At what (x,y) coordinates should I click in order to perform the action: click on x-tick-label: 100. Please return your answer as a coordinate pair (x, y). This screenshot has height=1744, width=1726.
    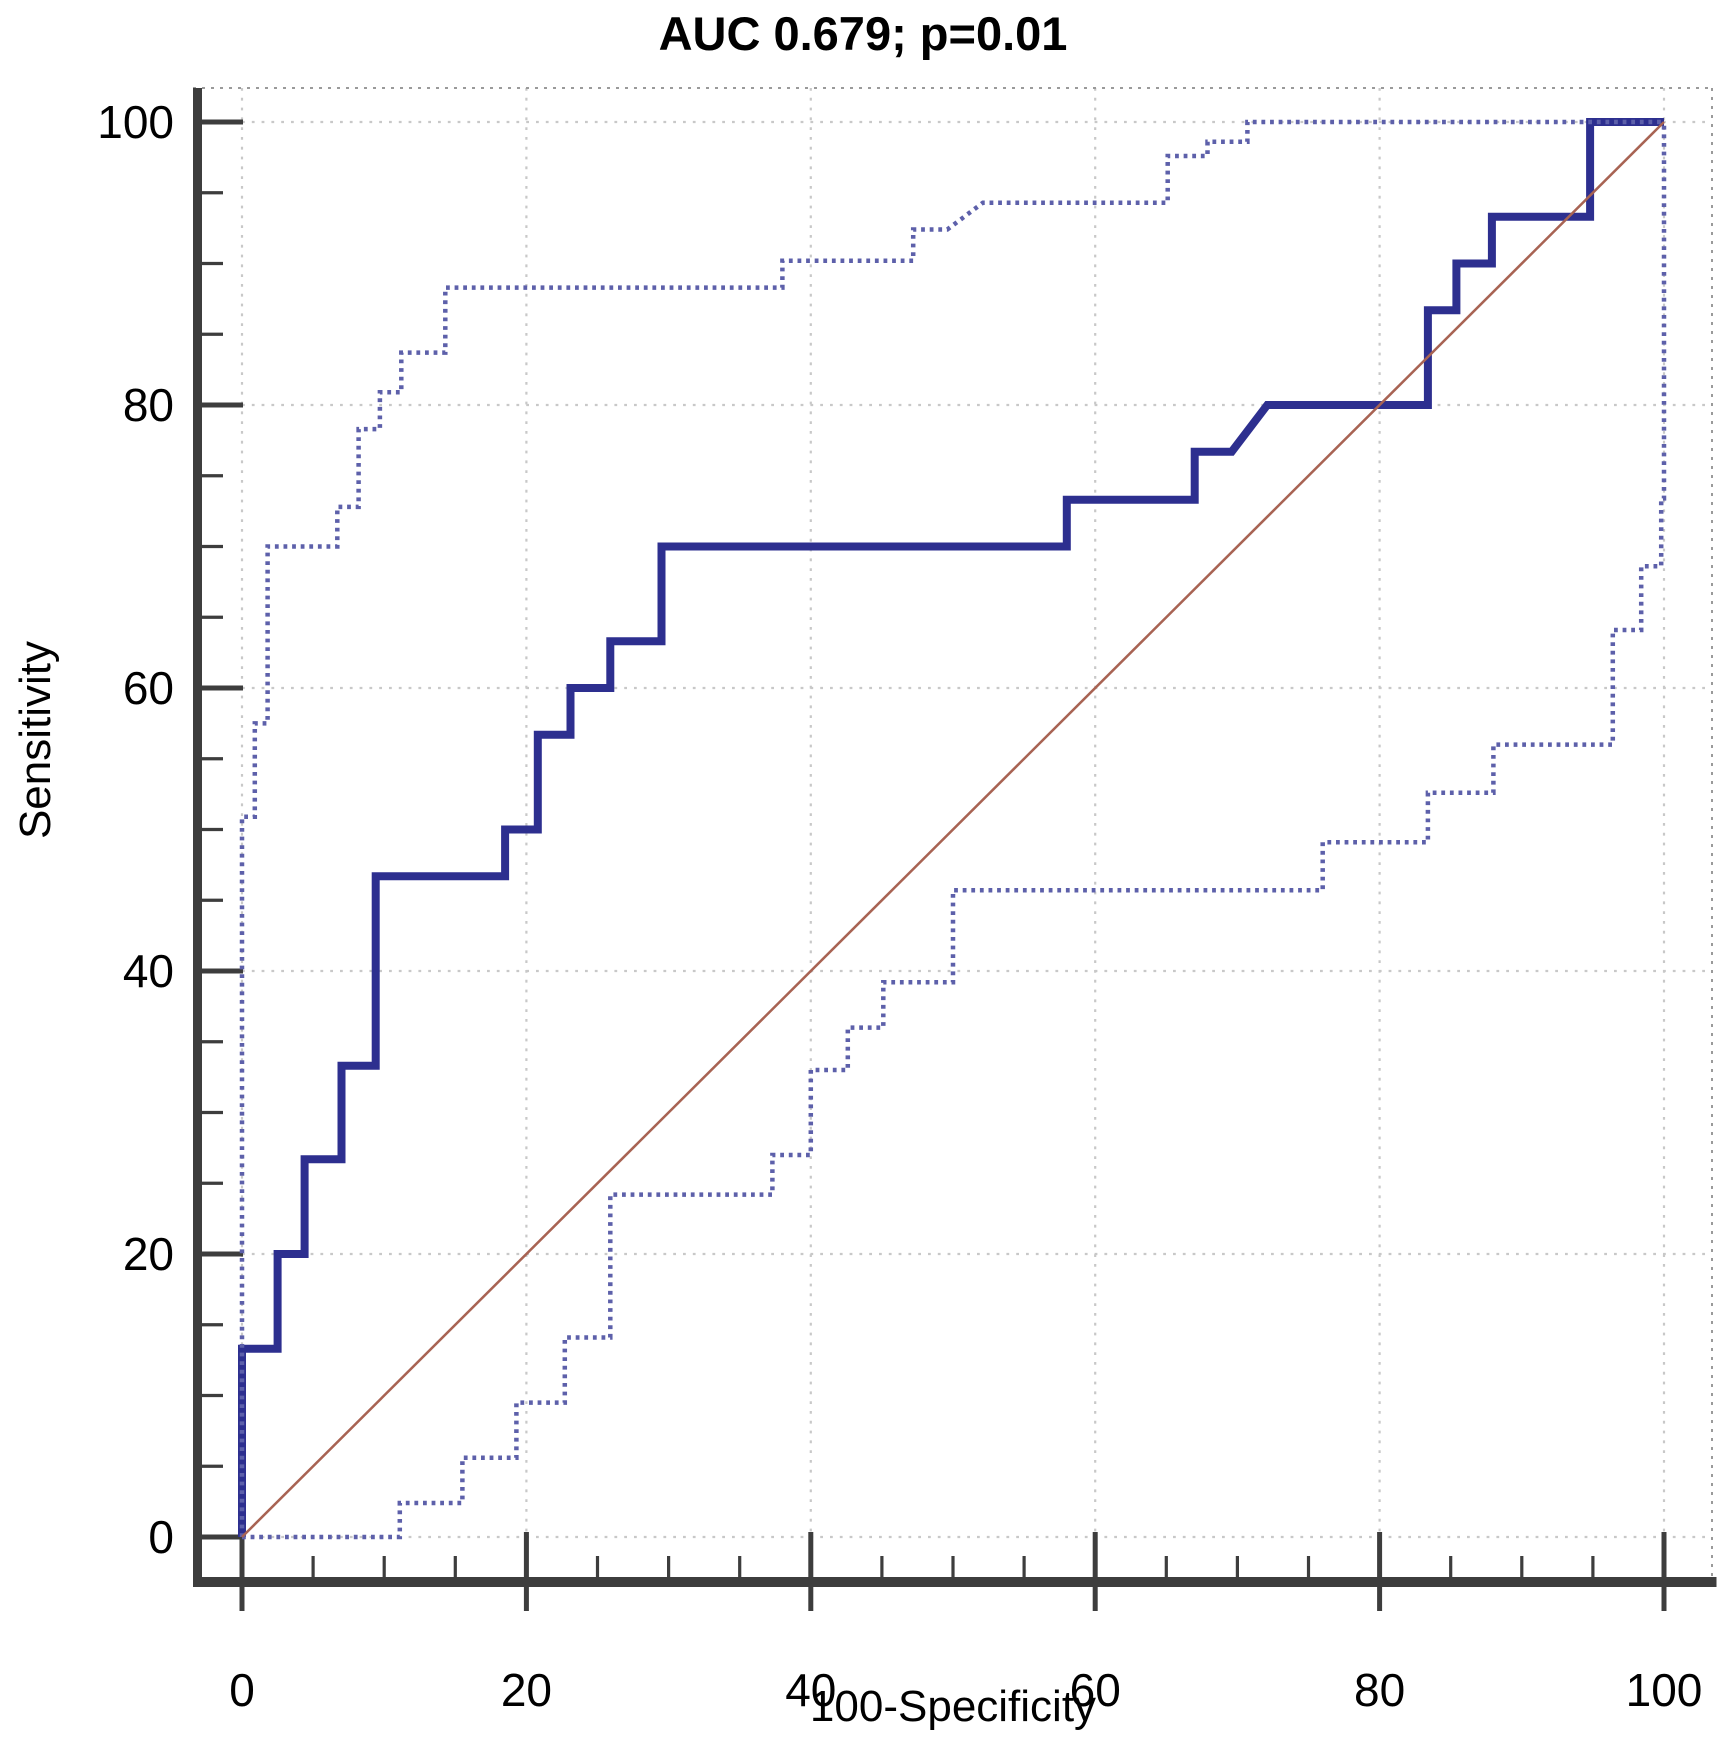
    Looking at the image, I should click on (1664, 1690).